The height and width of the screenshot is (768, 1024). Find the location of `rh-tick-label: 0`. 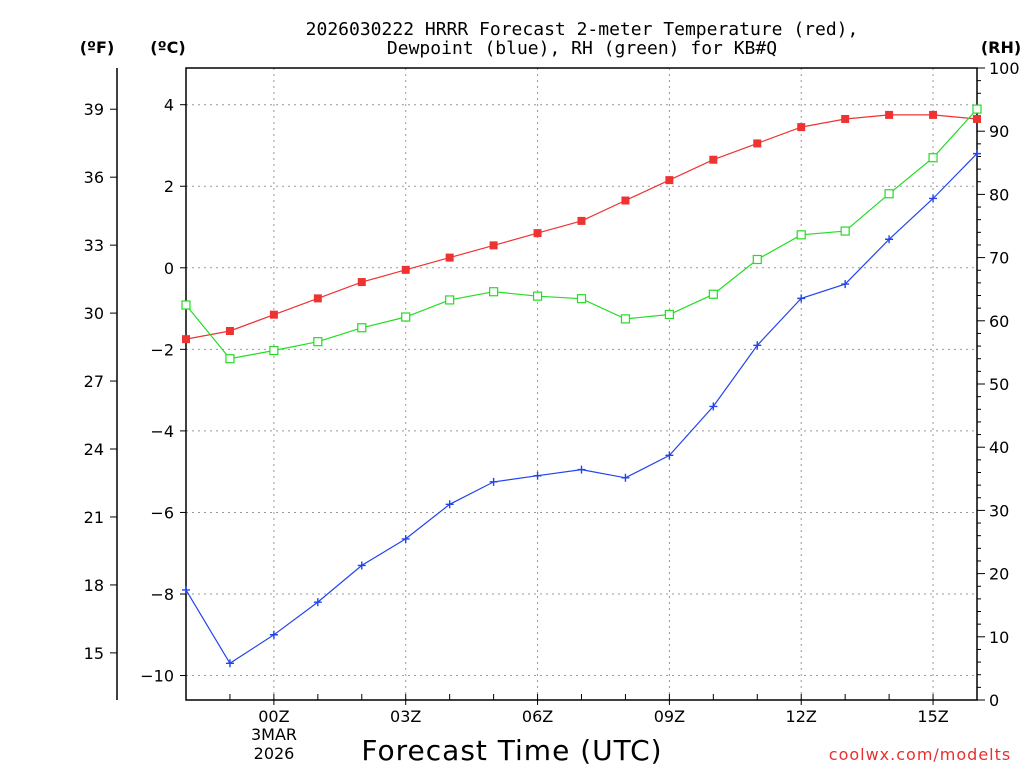

rh-tick-label: 0 is located at coordinates (994, 700).